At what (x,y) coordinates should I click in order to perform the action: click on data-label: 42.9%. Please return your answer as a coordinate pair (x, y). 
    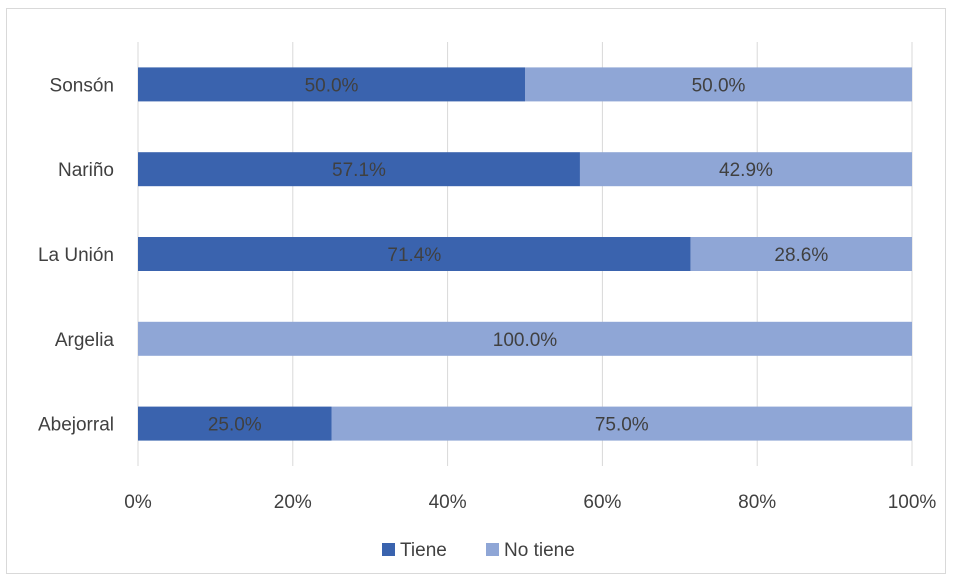
    Looking at the image, I should click on (746, 170).